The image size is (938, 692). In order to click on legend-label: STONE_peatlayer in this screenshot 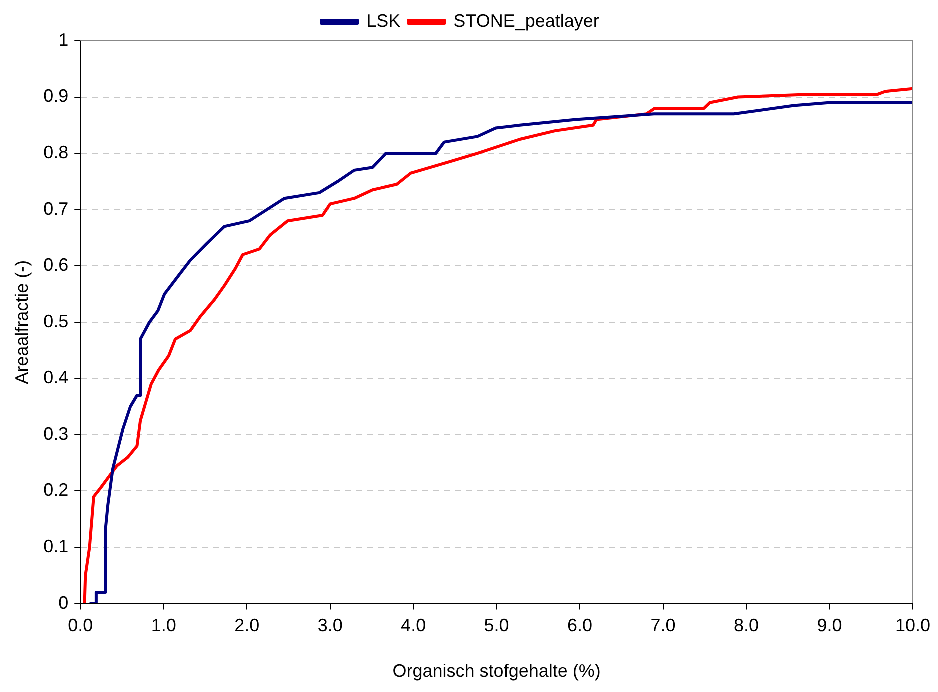, I will do `click(527, 20)`.